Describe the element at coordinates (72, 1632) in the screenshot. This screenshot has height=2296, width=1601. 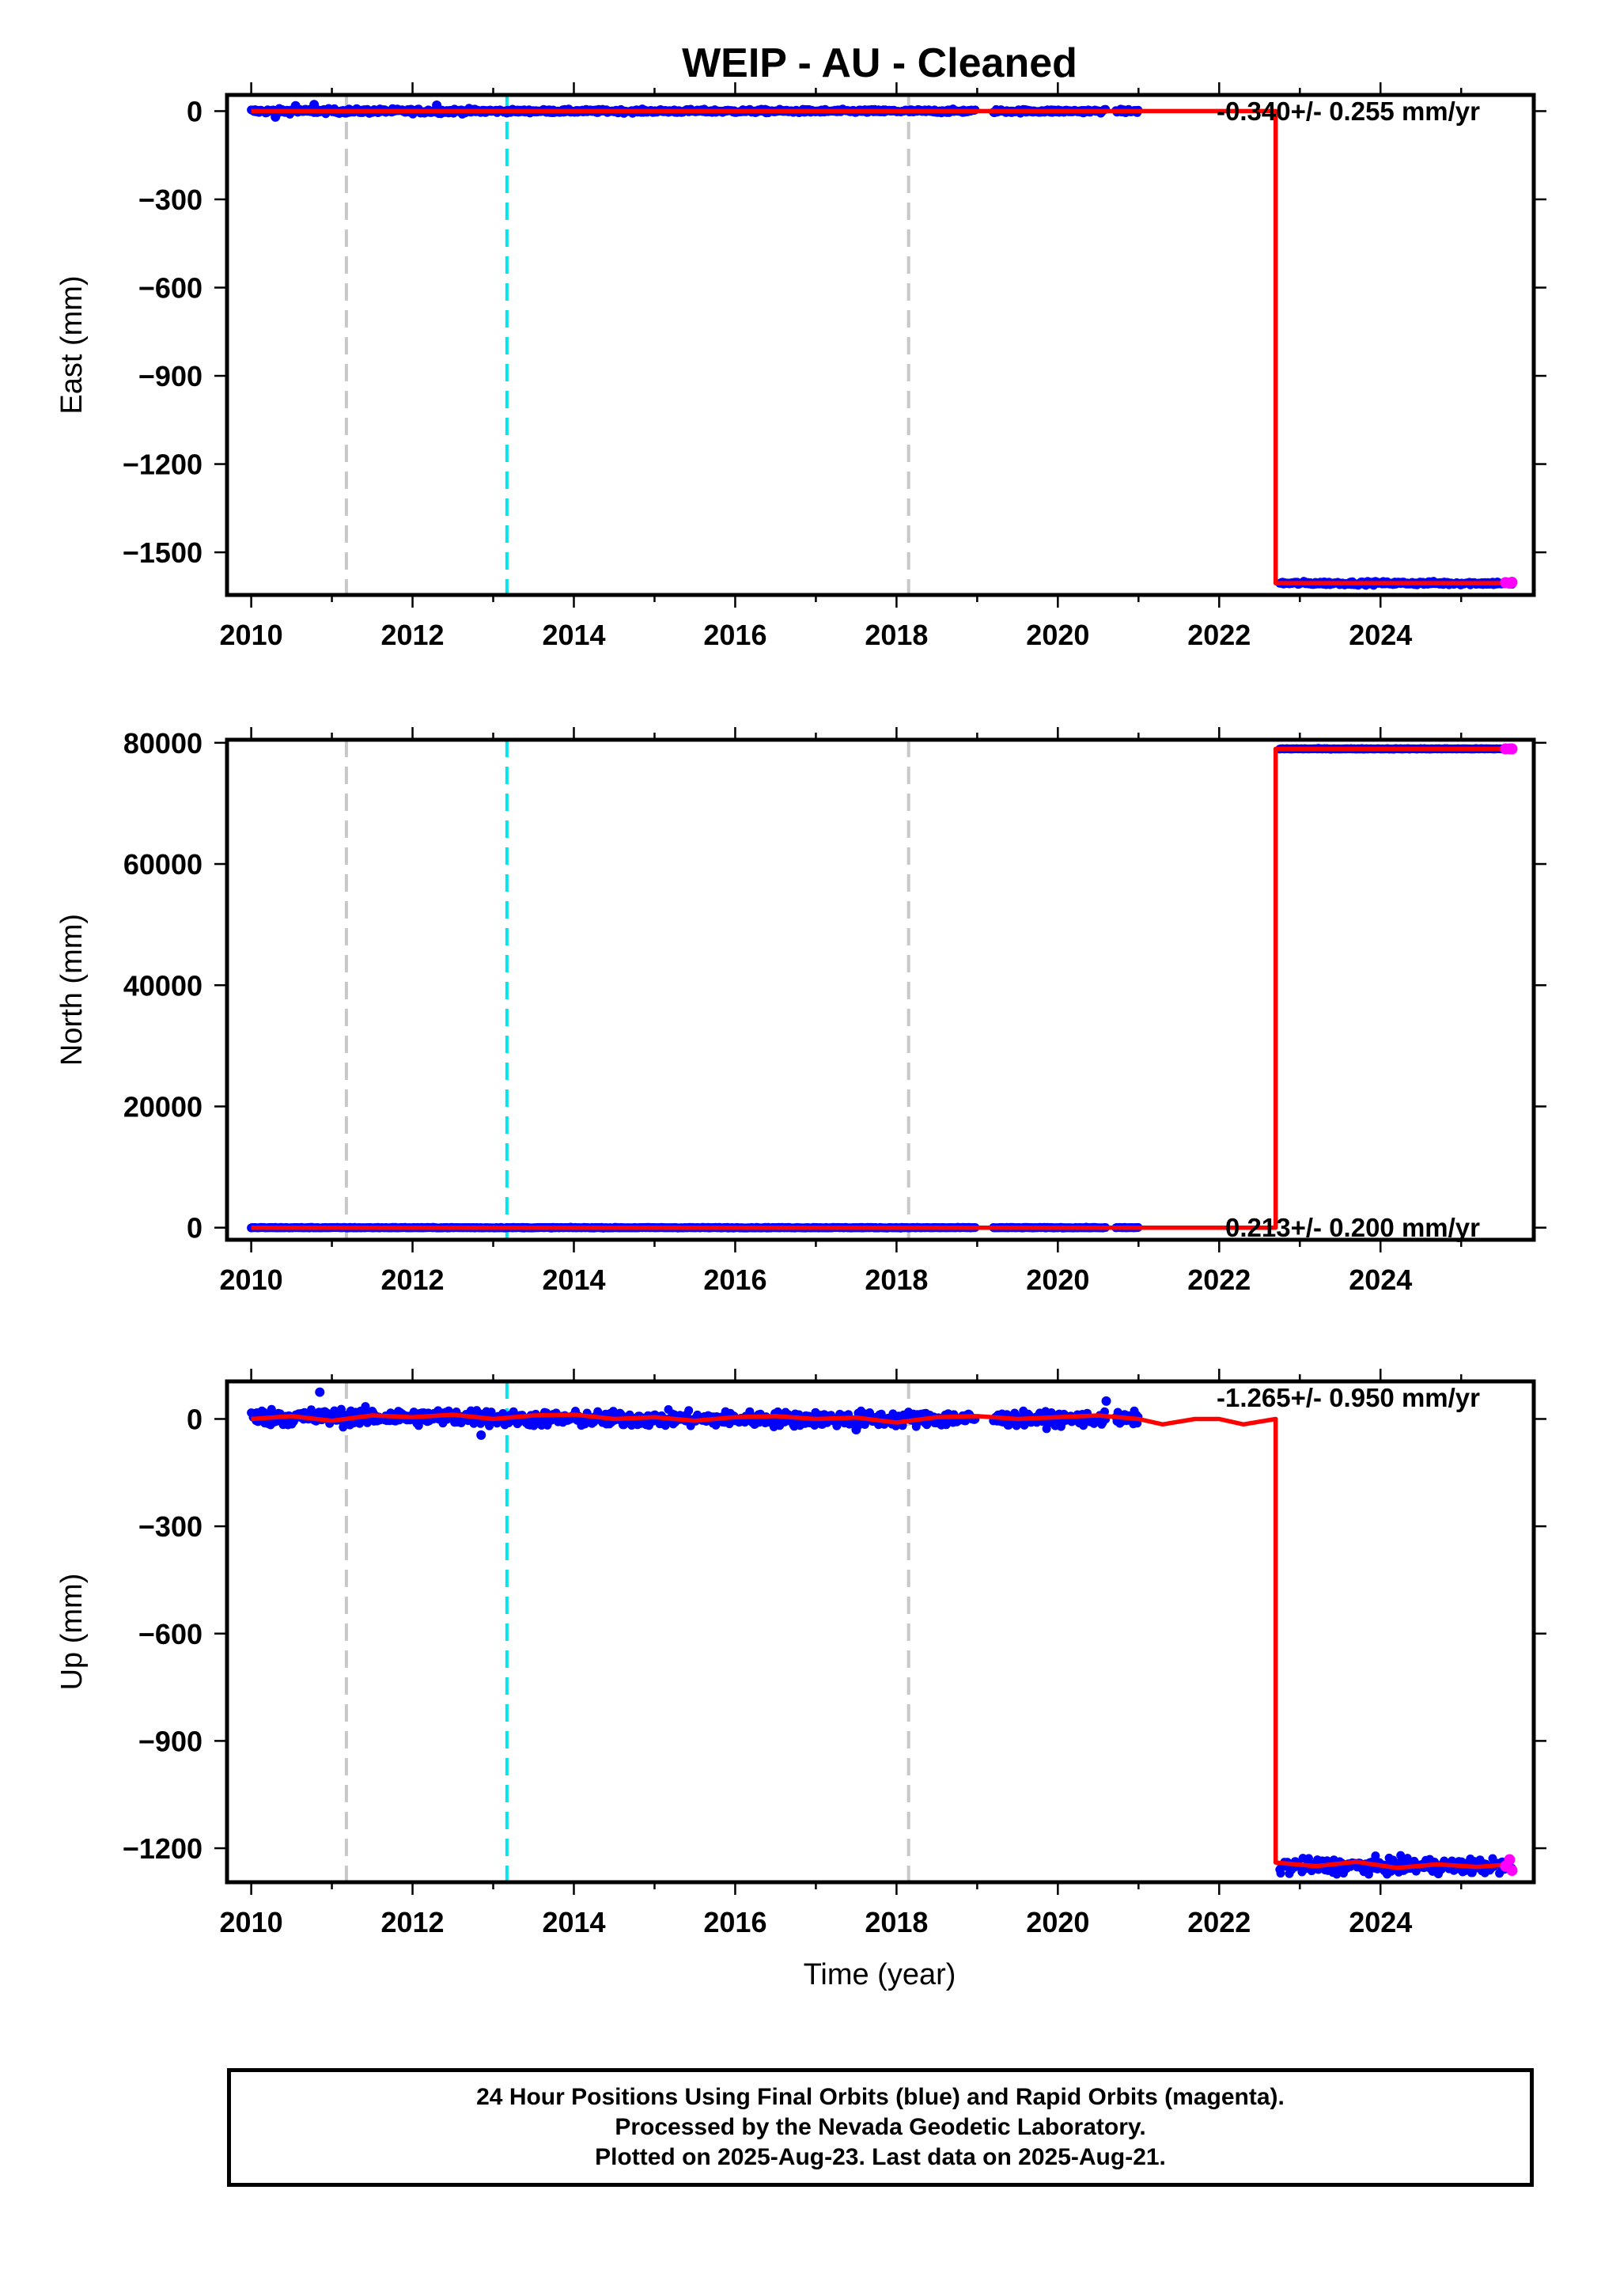
I see `y-axis-label: Up (mm)` at that location.